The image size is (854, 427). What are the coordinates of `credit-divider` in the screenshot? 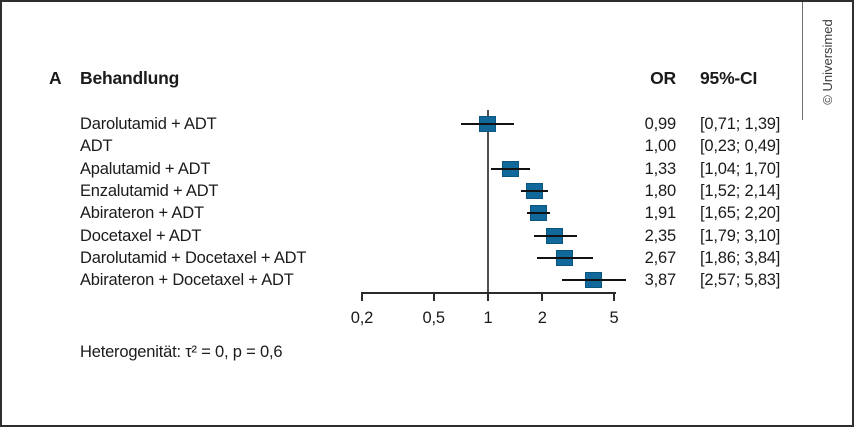 It's located at (802, 61).